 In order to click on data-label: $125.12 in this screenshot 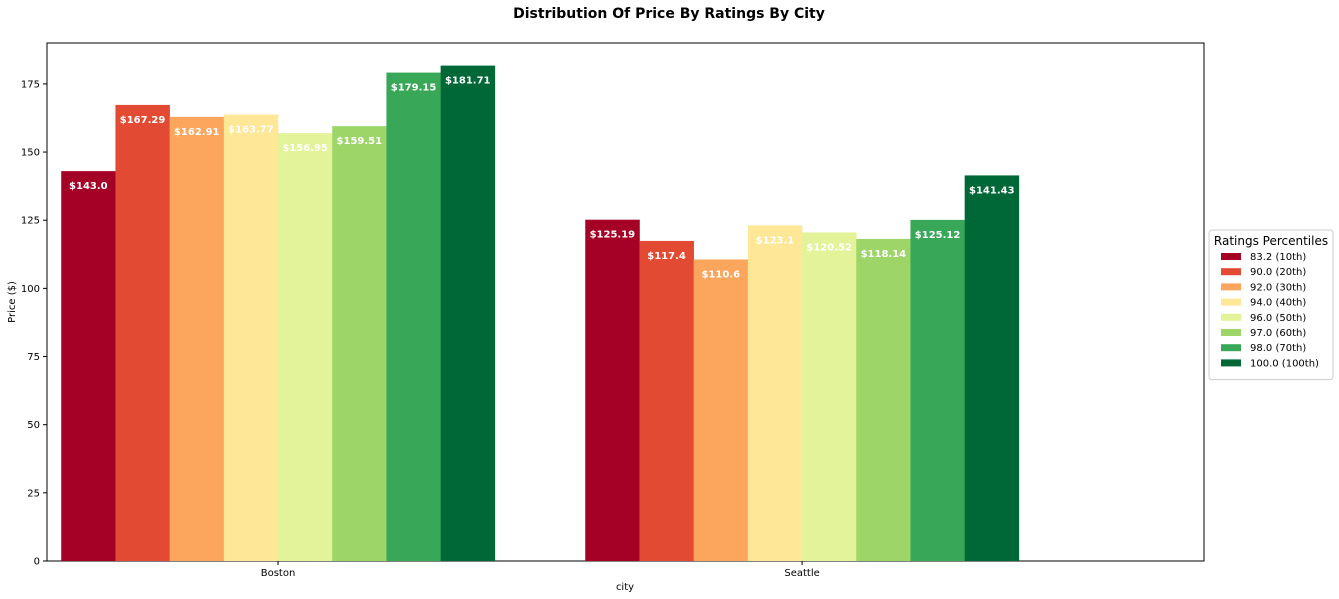, I will do `click(938, 235)`.